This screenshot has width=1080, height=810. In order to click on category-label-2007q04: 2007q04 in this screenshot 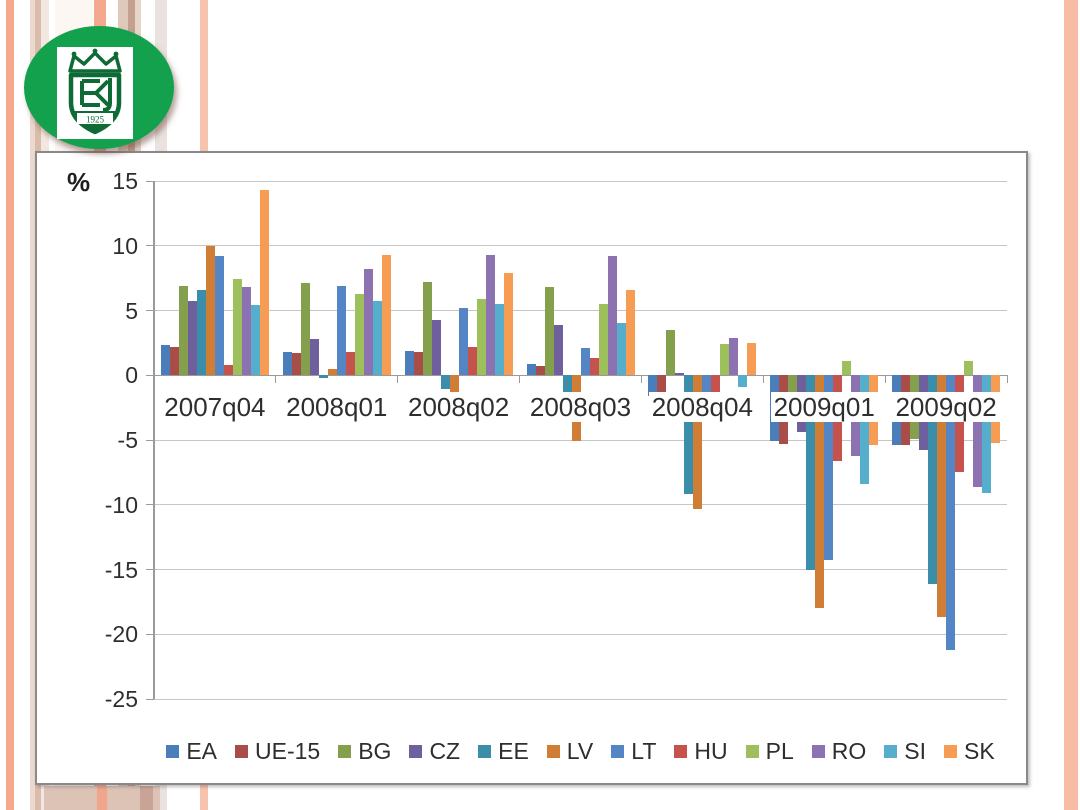, I will do `click(215, 407)`.